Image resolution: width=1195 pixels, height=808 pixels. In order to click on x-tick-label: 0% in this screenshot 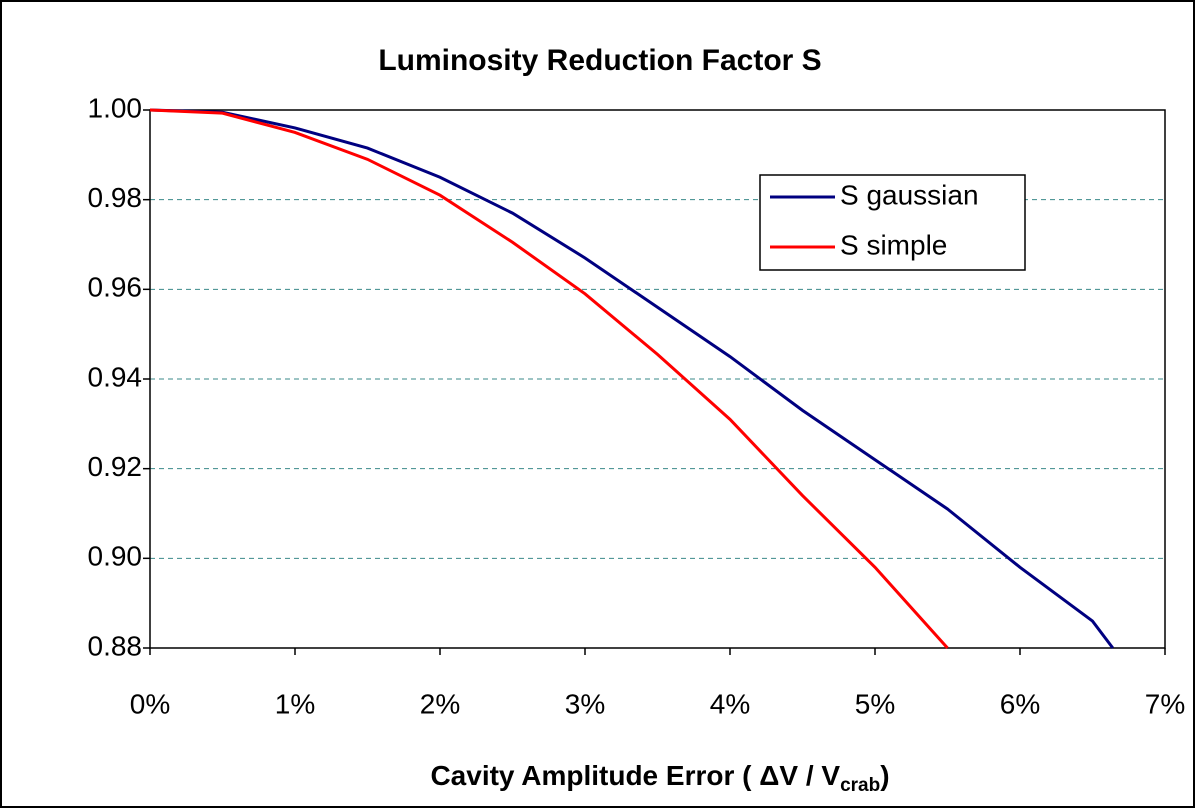, I will do `click(150, 703)`.